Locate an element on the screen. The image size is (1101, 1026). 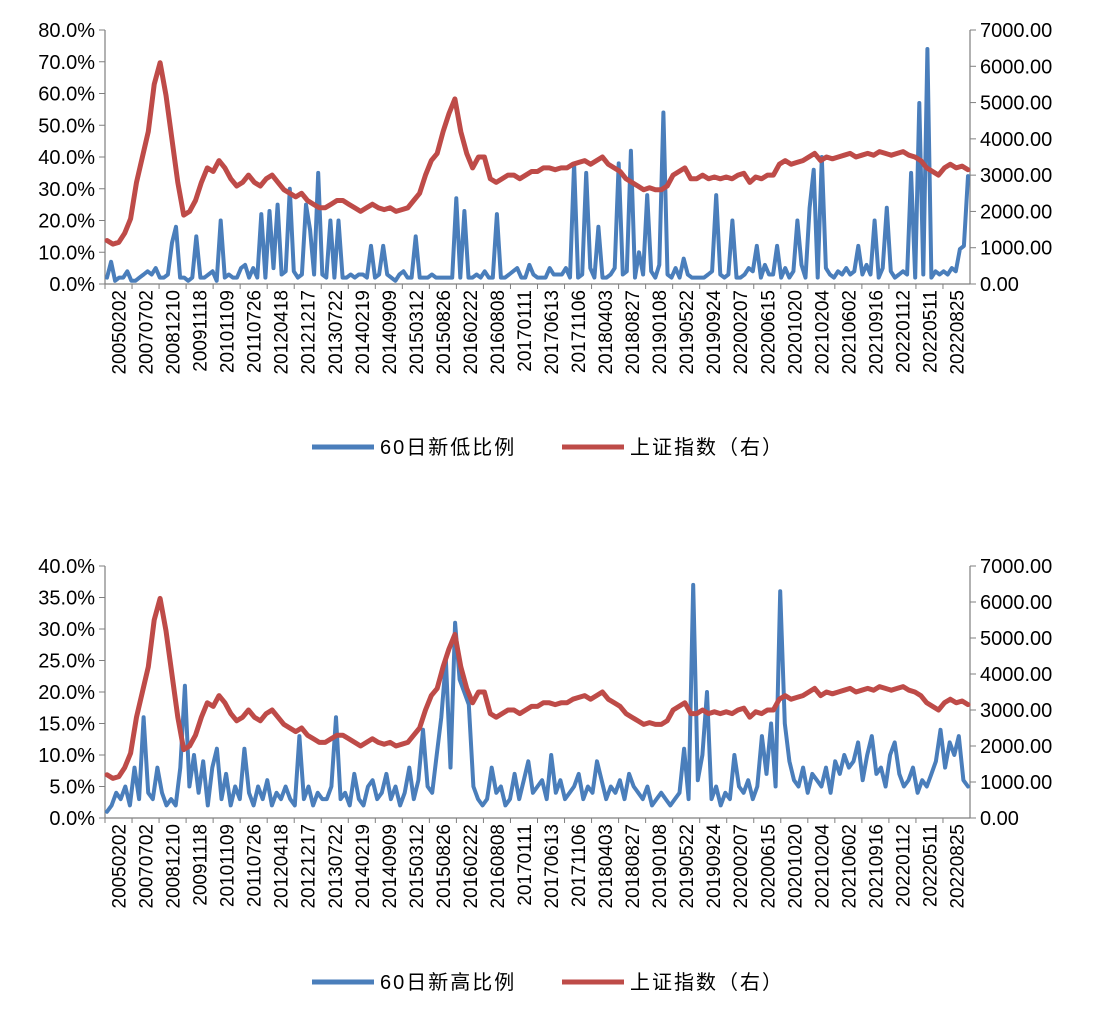
x-tick-label: 20160808 is located at coordinates (498, 332).